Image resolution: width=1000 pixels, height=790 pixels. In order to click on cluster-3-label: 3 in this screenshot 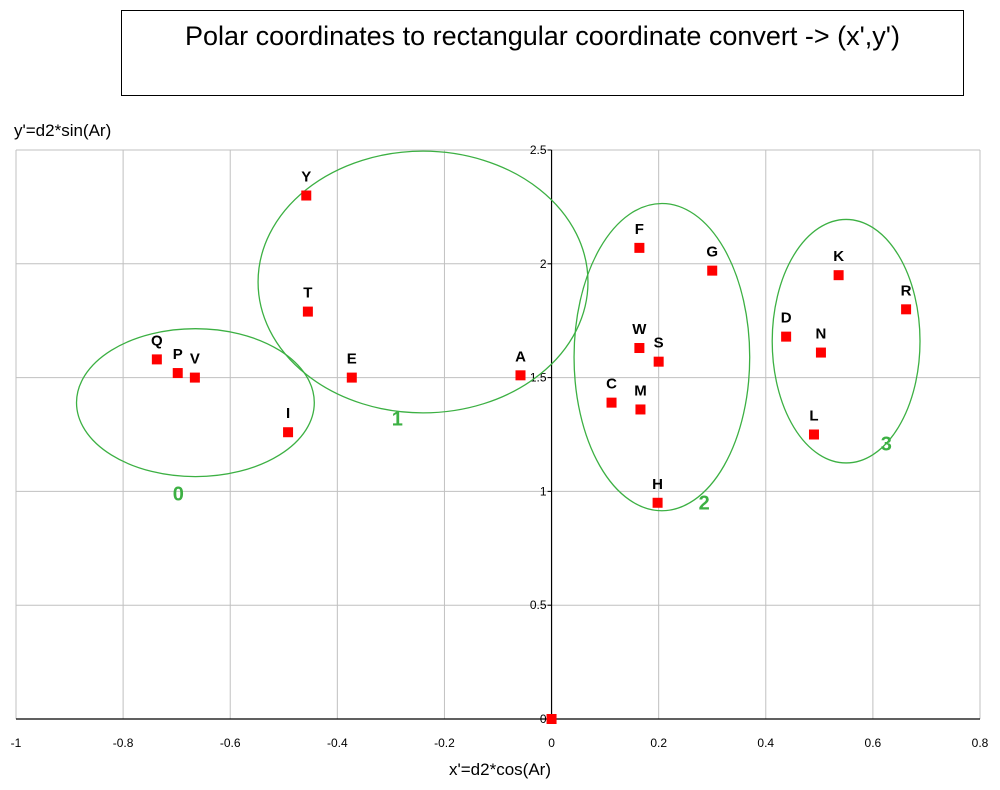, I will do `click(886, 444)`.